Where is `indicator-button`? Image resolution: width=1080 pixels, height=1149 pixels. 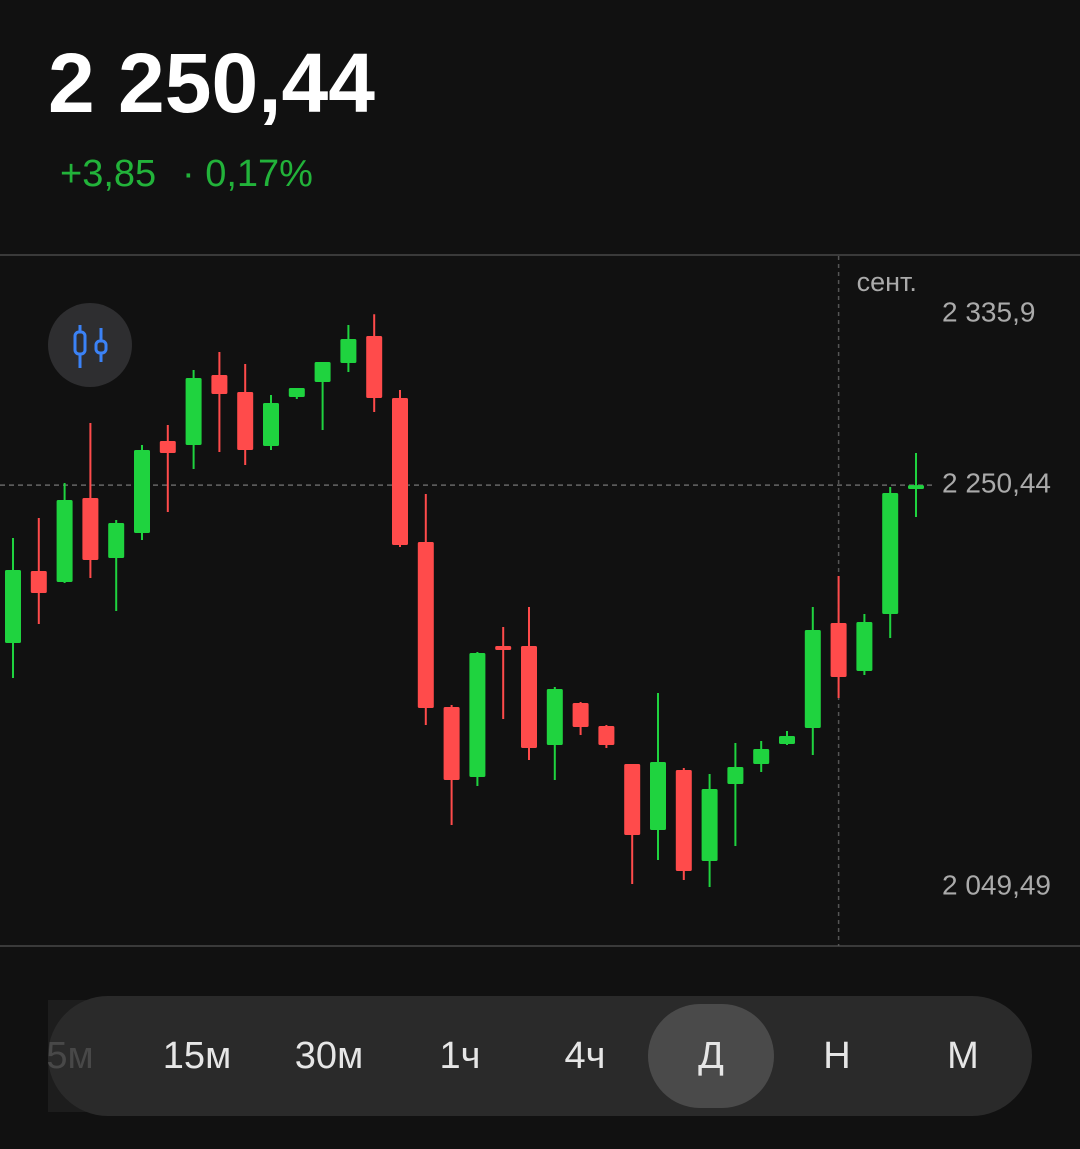 indicator-button is located at coordinates (90, 345).